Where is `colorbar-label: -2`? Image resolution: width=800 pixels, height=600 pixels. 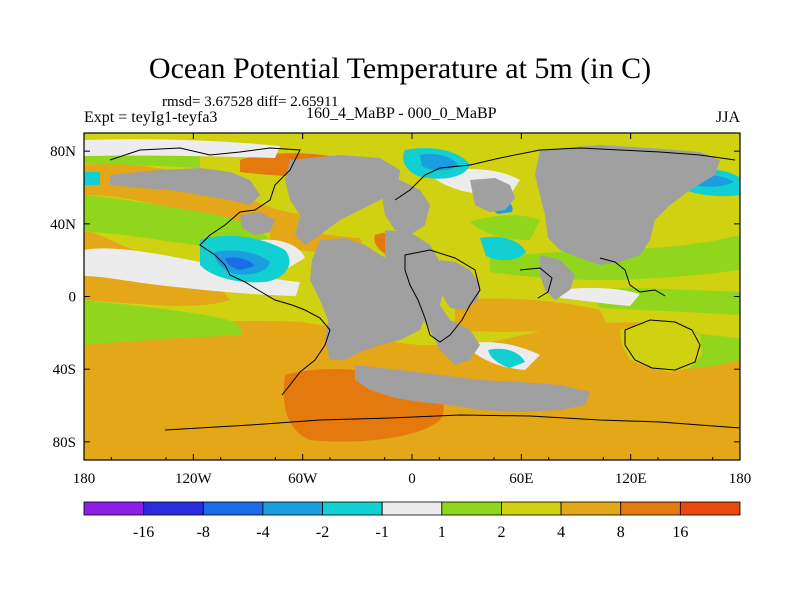
colorbar-label: -2 is located at coordinates (322, 532).